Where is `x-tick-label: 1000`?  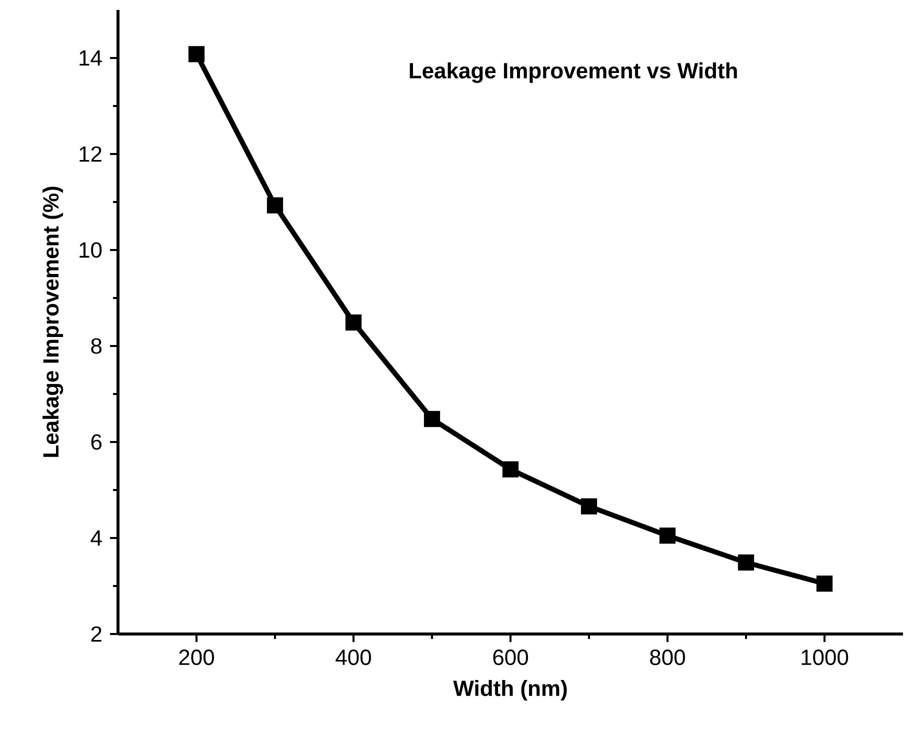
x-tick-label: 1000 is located at coordinates (825, 658).